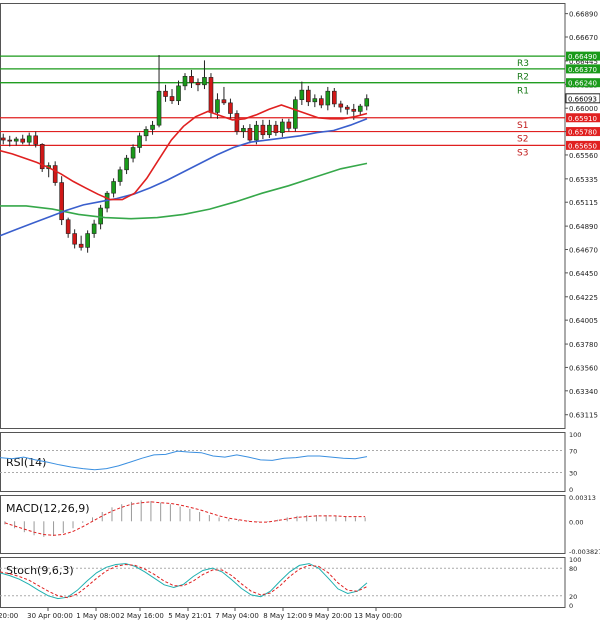  I want to click on pane-frame-rsi, so click(283, 462).